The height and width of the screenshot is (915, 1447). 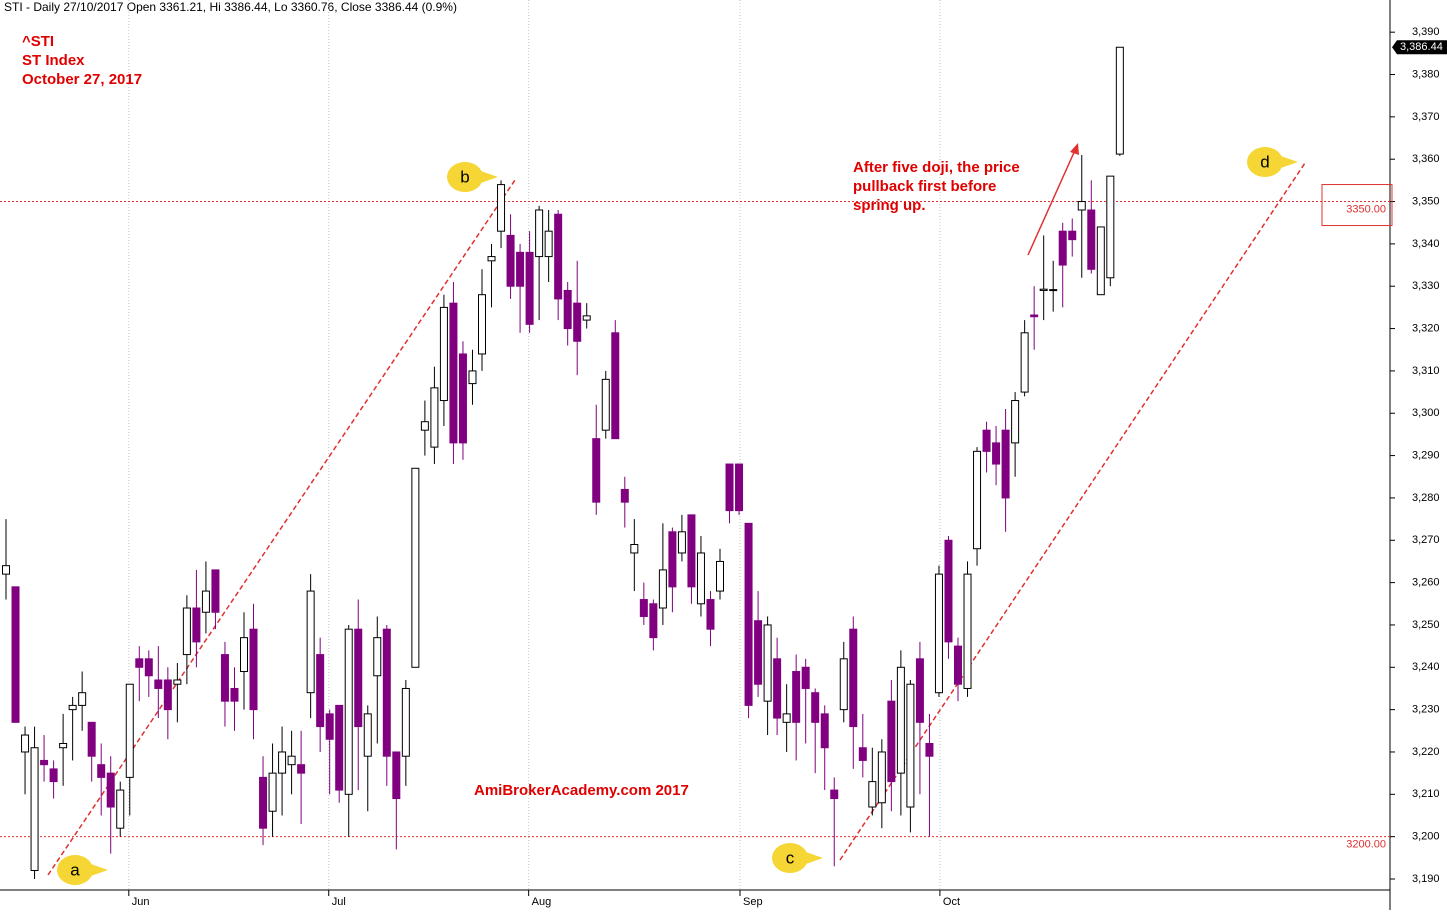 I want to click on x-tick-label: Sep, so click(x=753, y=902).